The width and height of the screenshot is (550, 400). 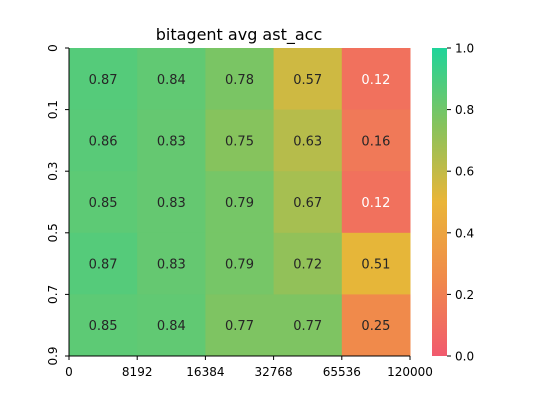 I want to click on colorbar-tick-label: 0.8, so click(x=464, y=110).